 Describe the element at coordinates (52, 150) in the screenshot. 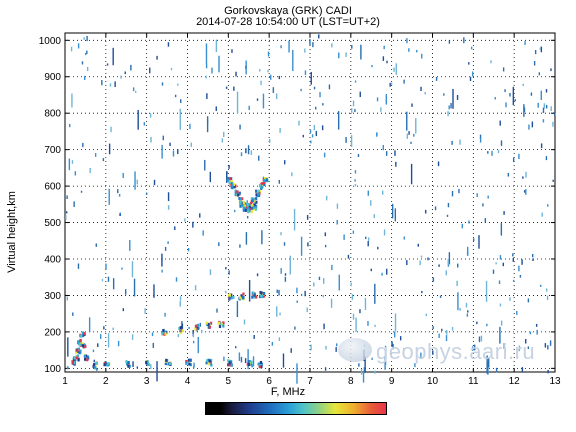

I see `y-tick-label: 700` at that location.